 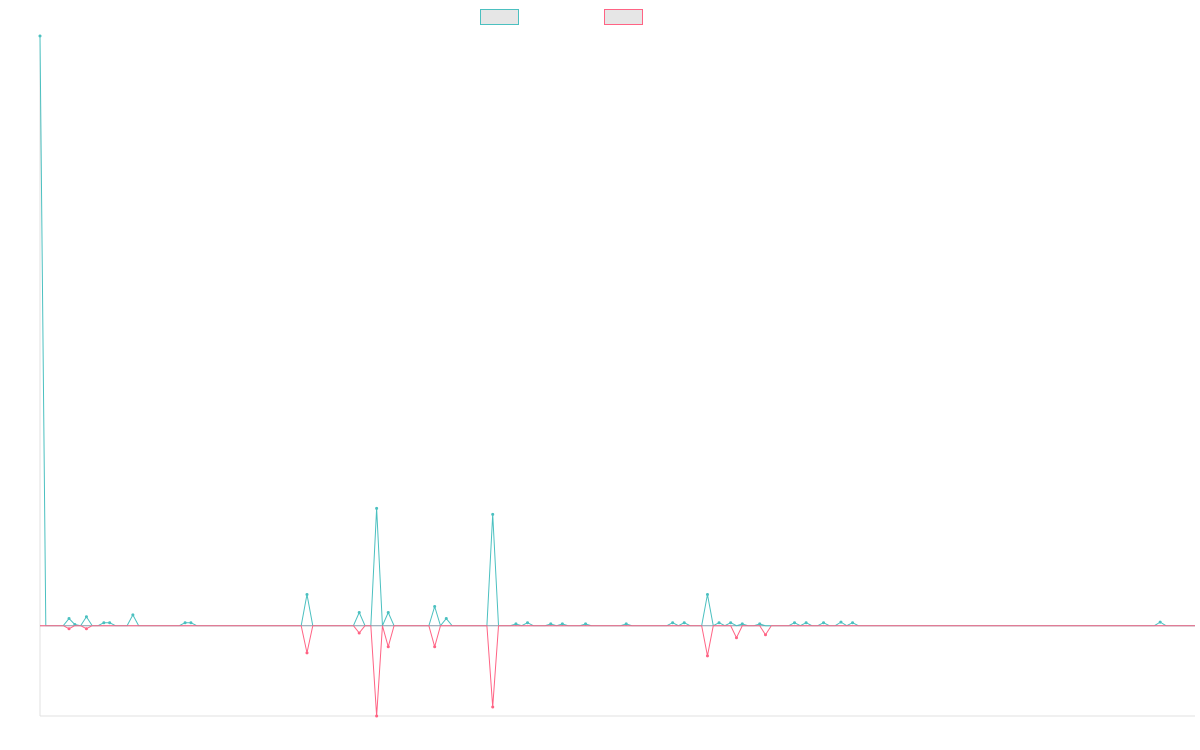 What do you see at coordinates (499, 17) in the screenshot?
I see `legend-swatch-series-a` at bounding box center [499, 17].